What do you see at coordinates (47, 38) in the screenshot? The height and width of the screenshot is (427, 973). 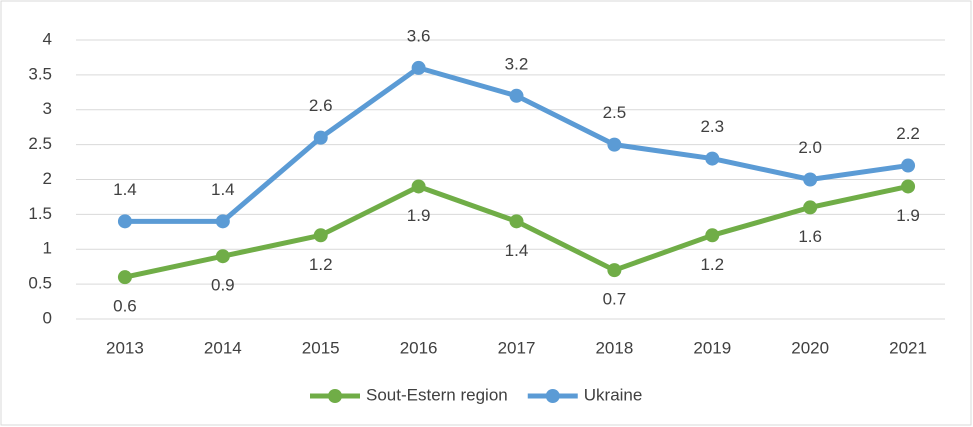 I see `y-tick-label: 4` at bounding box center [47, 38].